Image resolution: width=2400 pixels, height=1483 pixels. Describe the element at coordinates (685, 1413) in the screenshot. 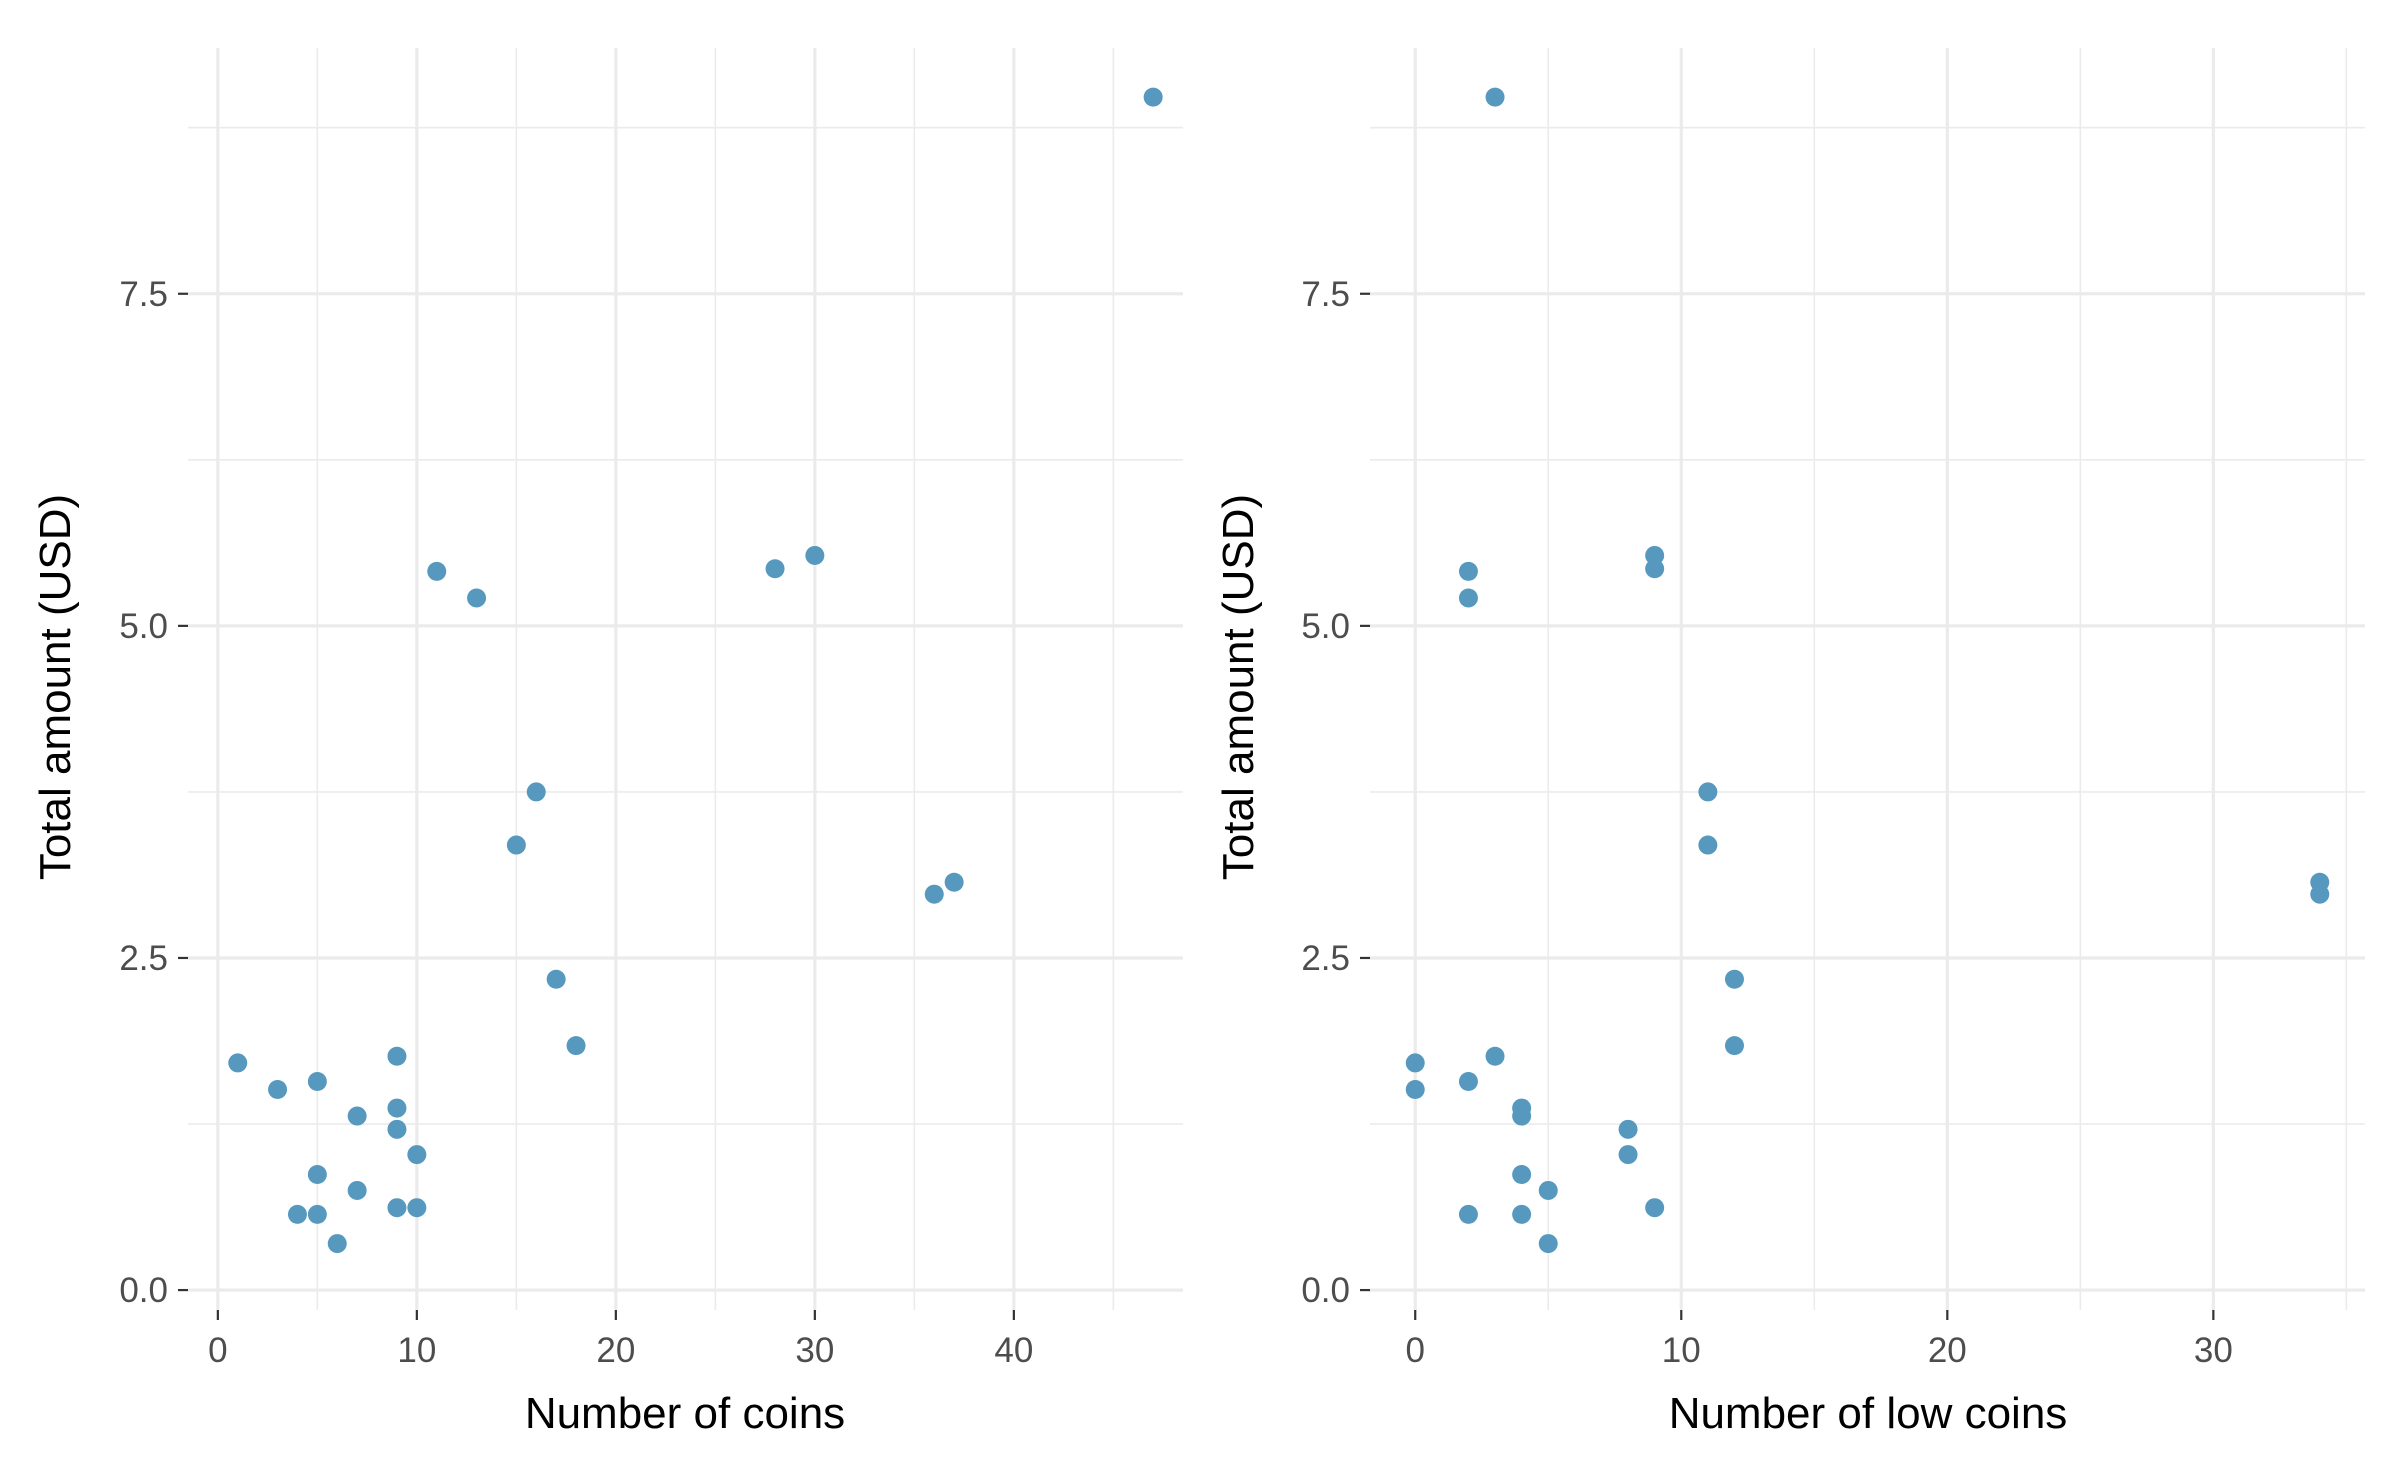

I see `x-axis-title: Number of coins` at that location.